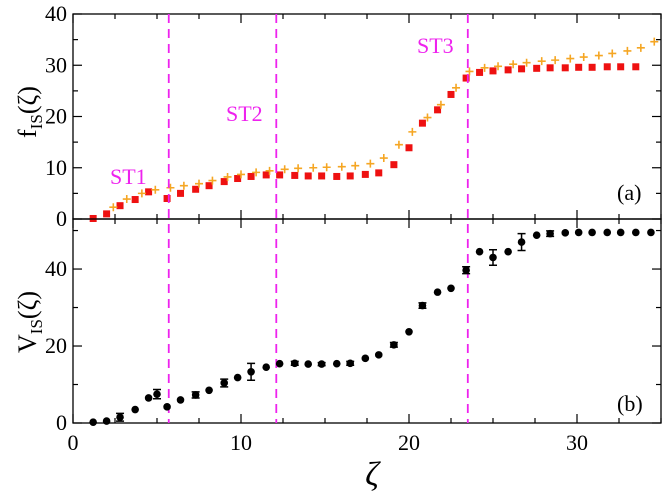 This screenshot has width=664, height=498. What do you see at coordinates (435, 45) in the screenshot?
I see `annotation-st3: ST3` at bounding box center [435, 45].